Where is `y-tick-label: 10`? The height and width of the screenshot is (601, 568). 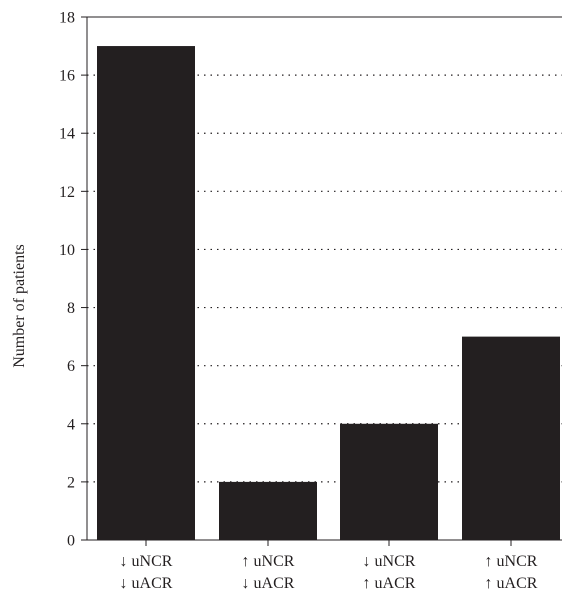 y-tick-label: 10 is located at coordinates (67, 250).